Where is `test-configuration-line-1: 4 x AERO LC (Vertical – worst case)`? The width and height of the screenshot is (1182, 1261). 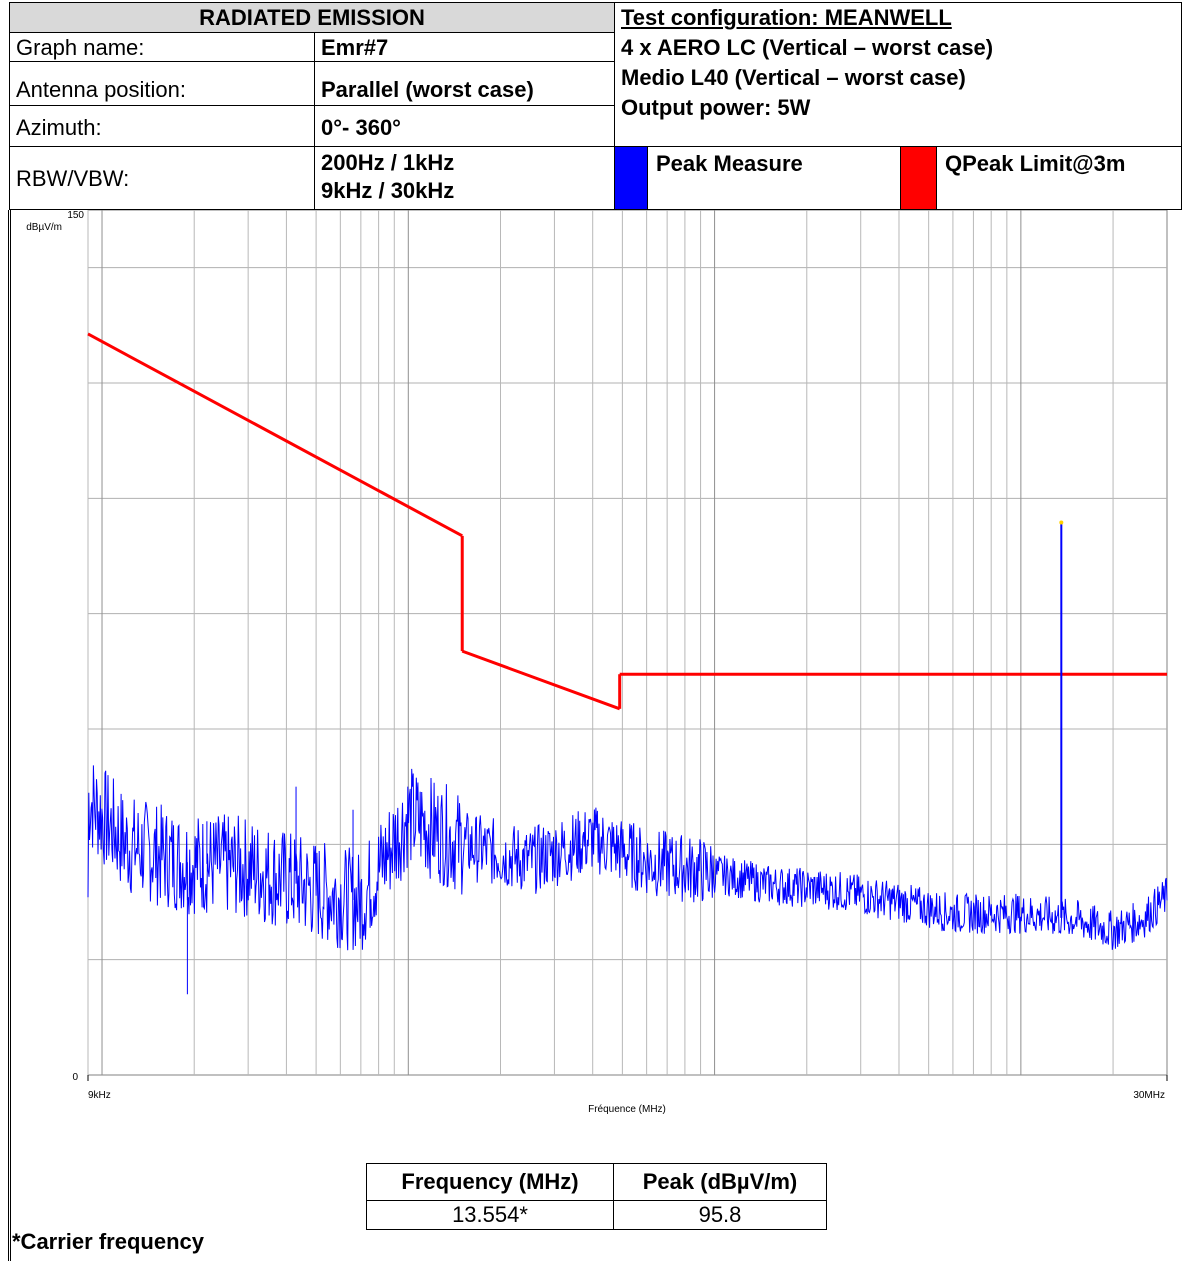 test-configuration-line-1: 4 x AERO LC (Vertical – worst case) is located at coordinates (807, 47).